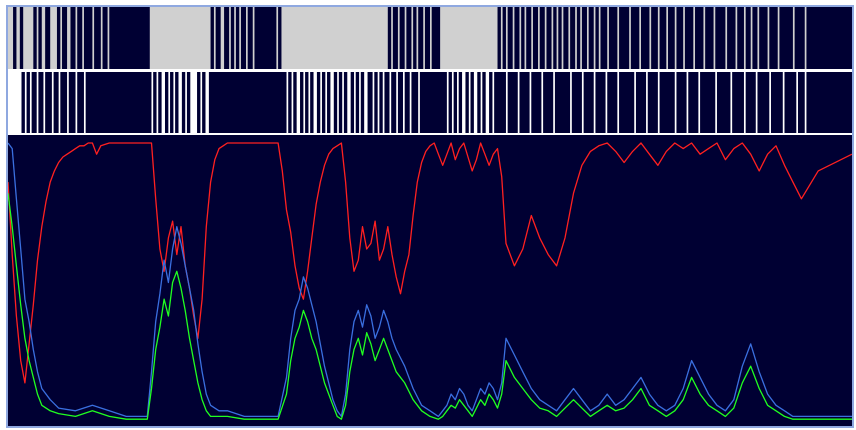 This screenshot has width=856, height=430. I want to click on top-barcode-panel, so click(430, 38).